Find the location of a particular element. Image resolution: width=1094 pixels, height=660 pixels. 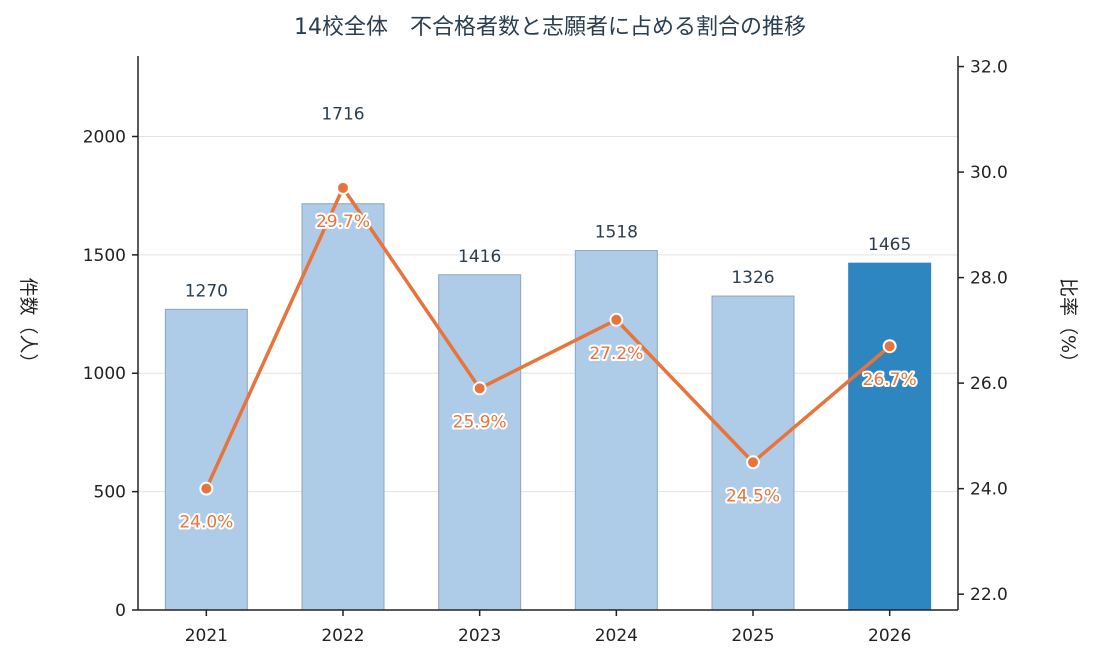

right-axis-label: 比率（%） is located at coordinates (1068, 325).